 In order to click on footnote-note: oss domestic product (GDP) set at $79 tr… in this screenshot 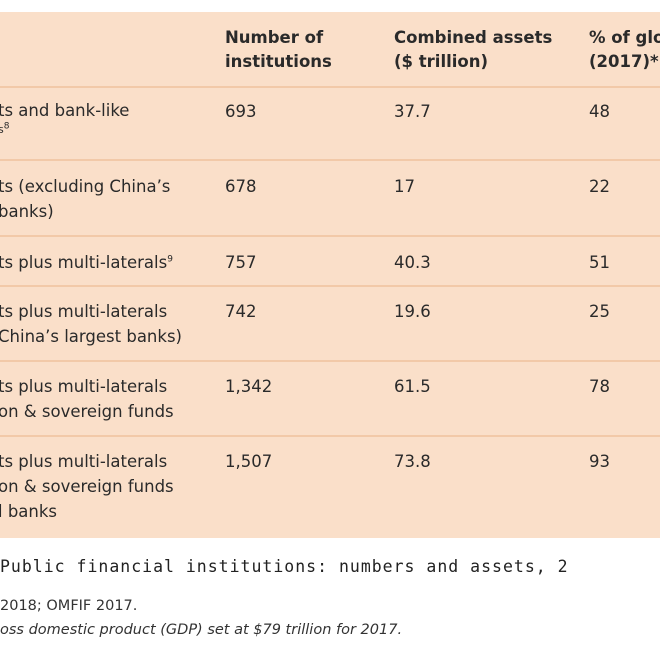, I will do `click(201, 630)`.